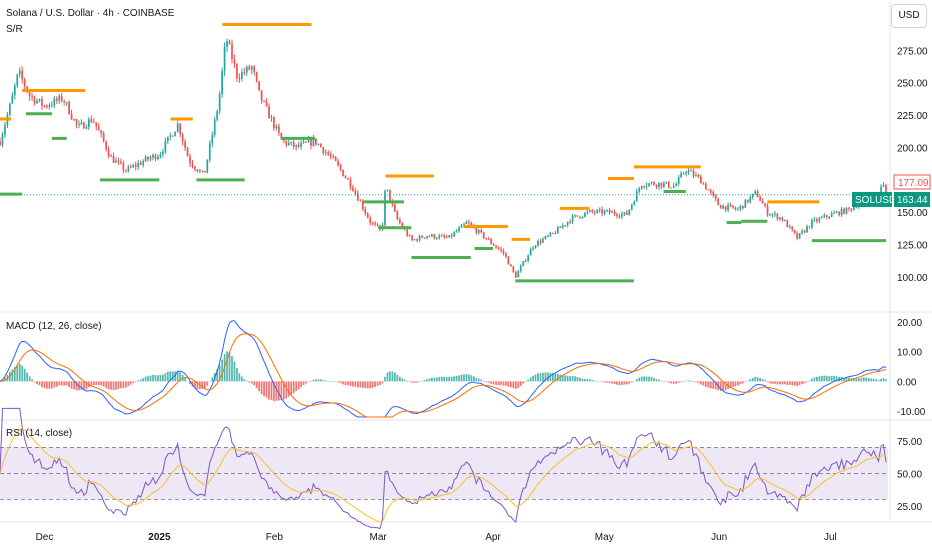 Image resolution: width=932 pixels, height=550 pixels. Describe the element at coordinates (443, 375) in the screenshot. I see `signal-line` at that location.